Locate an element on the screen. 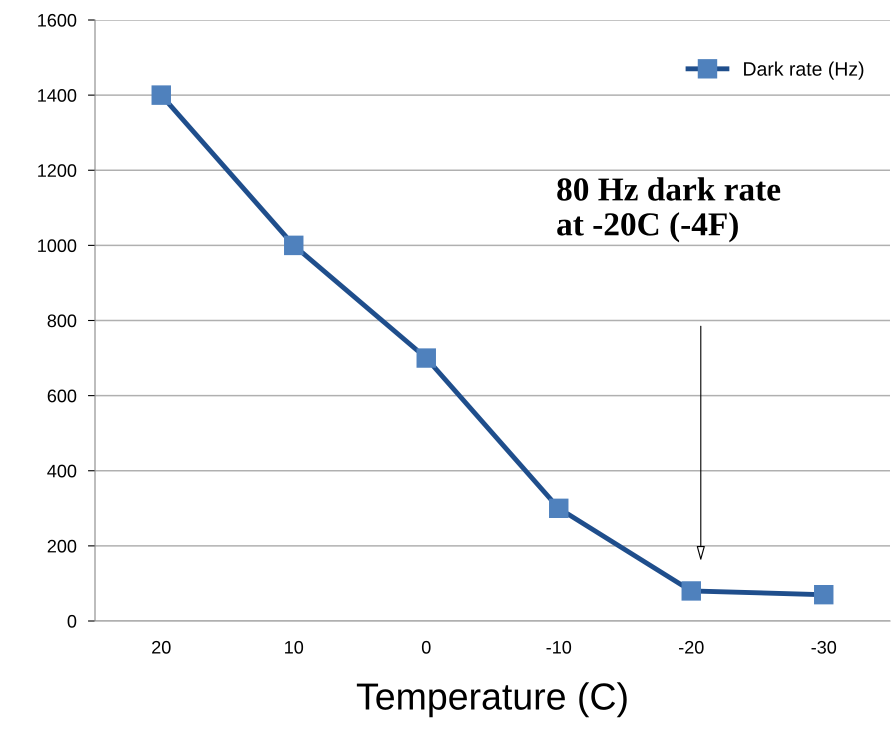 The height and width of the screenshot is (734, 895). x-tick-label: -10 is located at coordinates (559, 647).